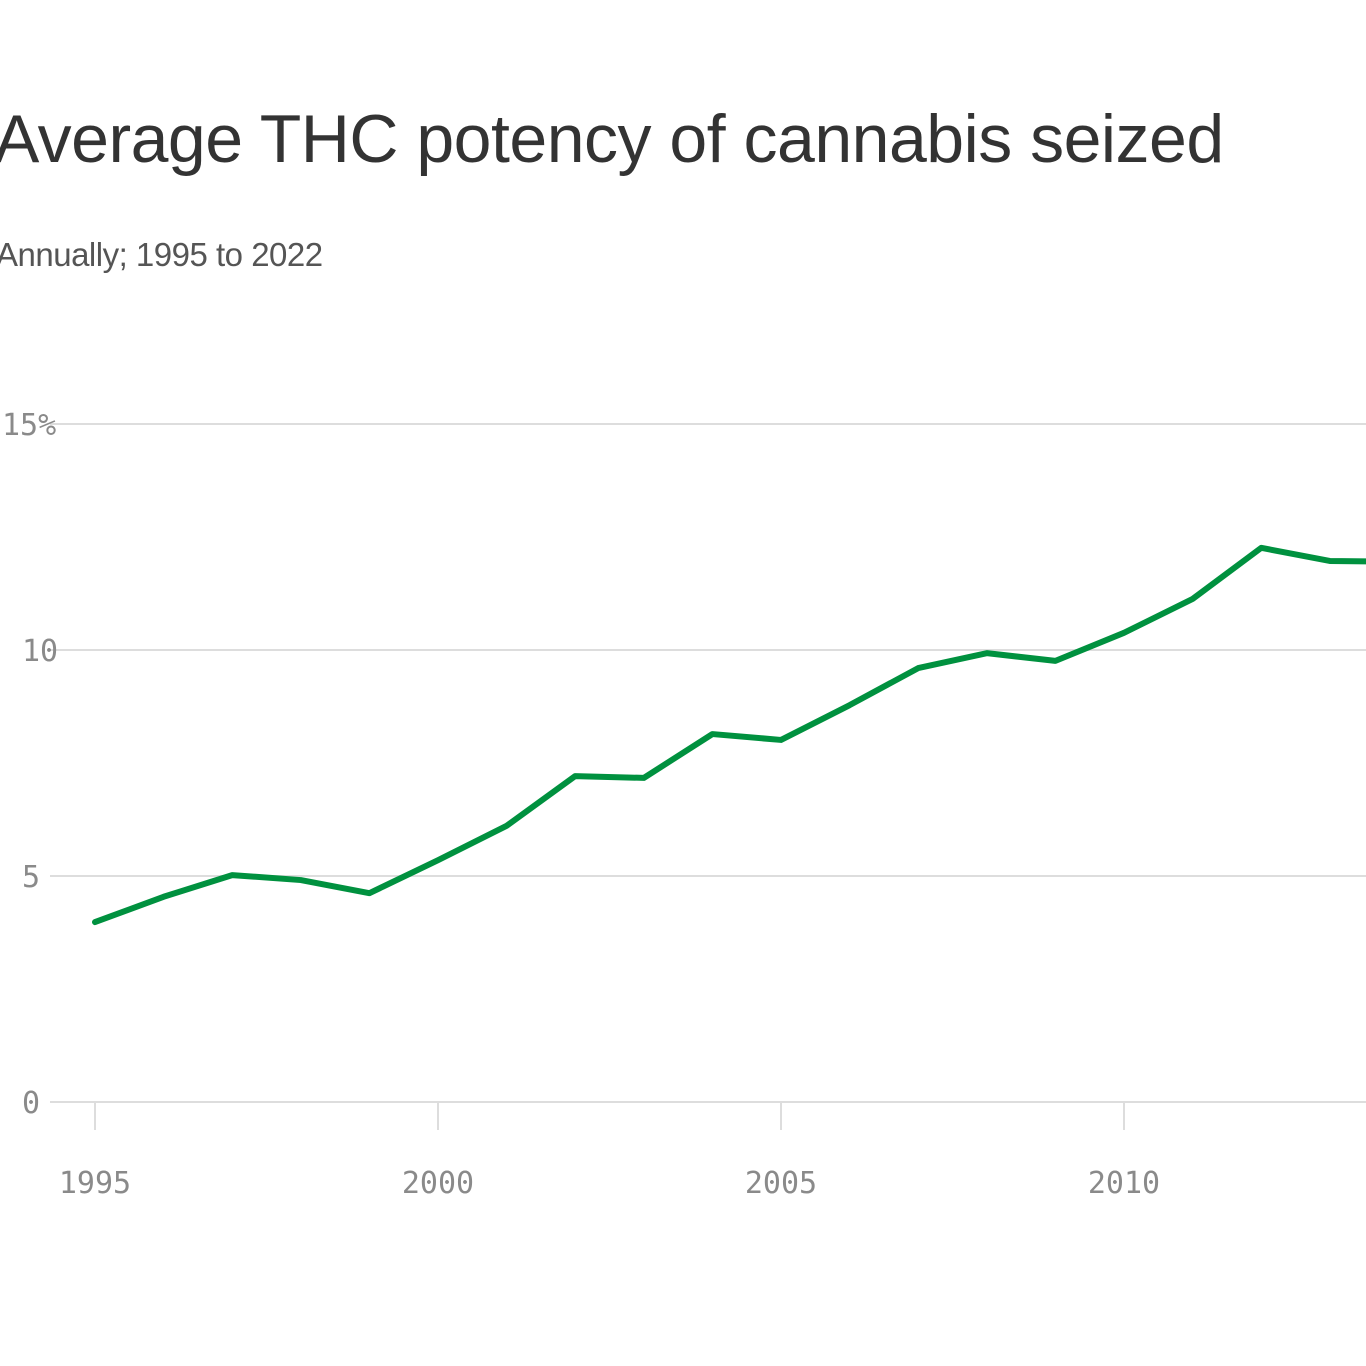  I want to click on x-tick-label: 2000, so click(438, 1183).